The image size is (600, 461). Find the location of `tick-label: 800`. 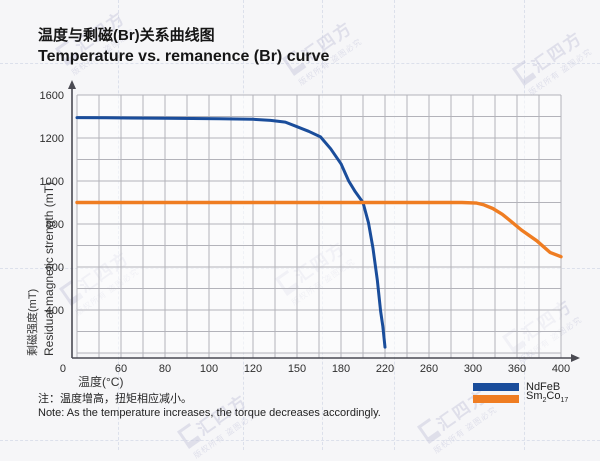

tick-label: 800 is located at coordinates (55, 225).